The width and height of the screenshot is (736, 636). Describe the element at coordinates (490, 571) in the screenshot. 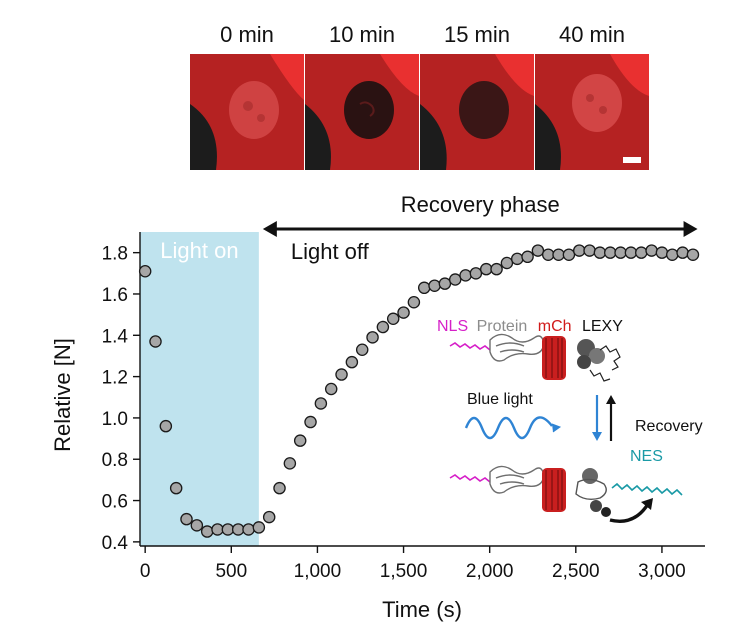

I see `x-tick-label: 2,000` at that location.